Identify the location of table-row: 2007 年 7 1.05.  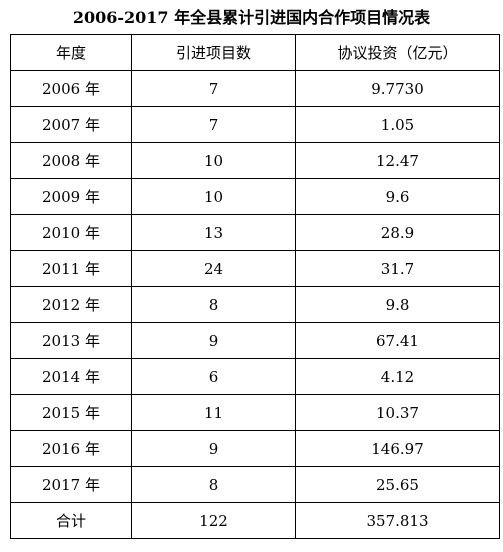
(255, 124).